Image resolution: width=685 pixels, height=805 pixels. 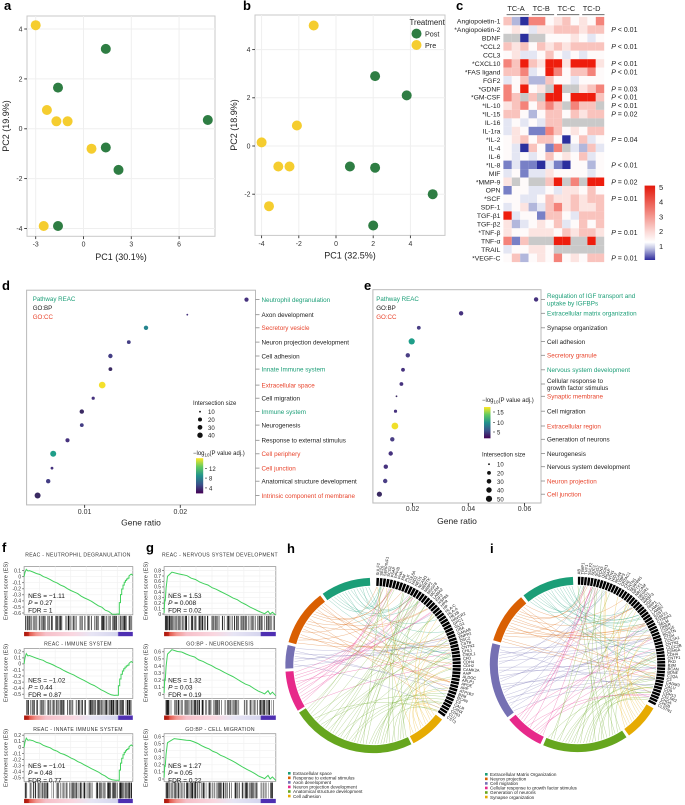 I want to click on svg-text: SERPINF1, so click(x=386, y=566).